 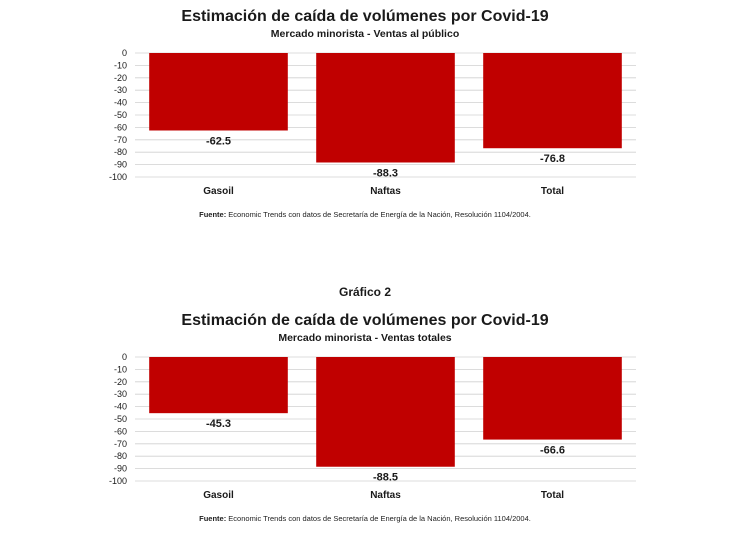 What do you see at coordinates (365, 338) in the screenshot?
I see `chart-2-subtitle: Mercado minorista - Ventas totales` at bounding box center [365, 338].